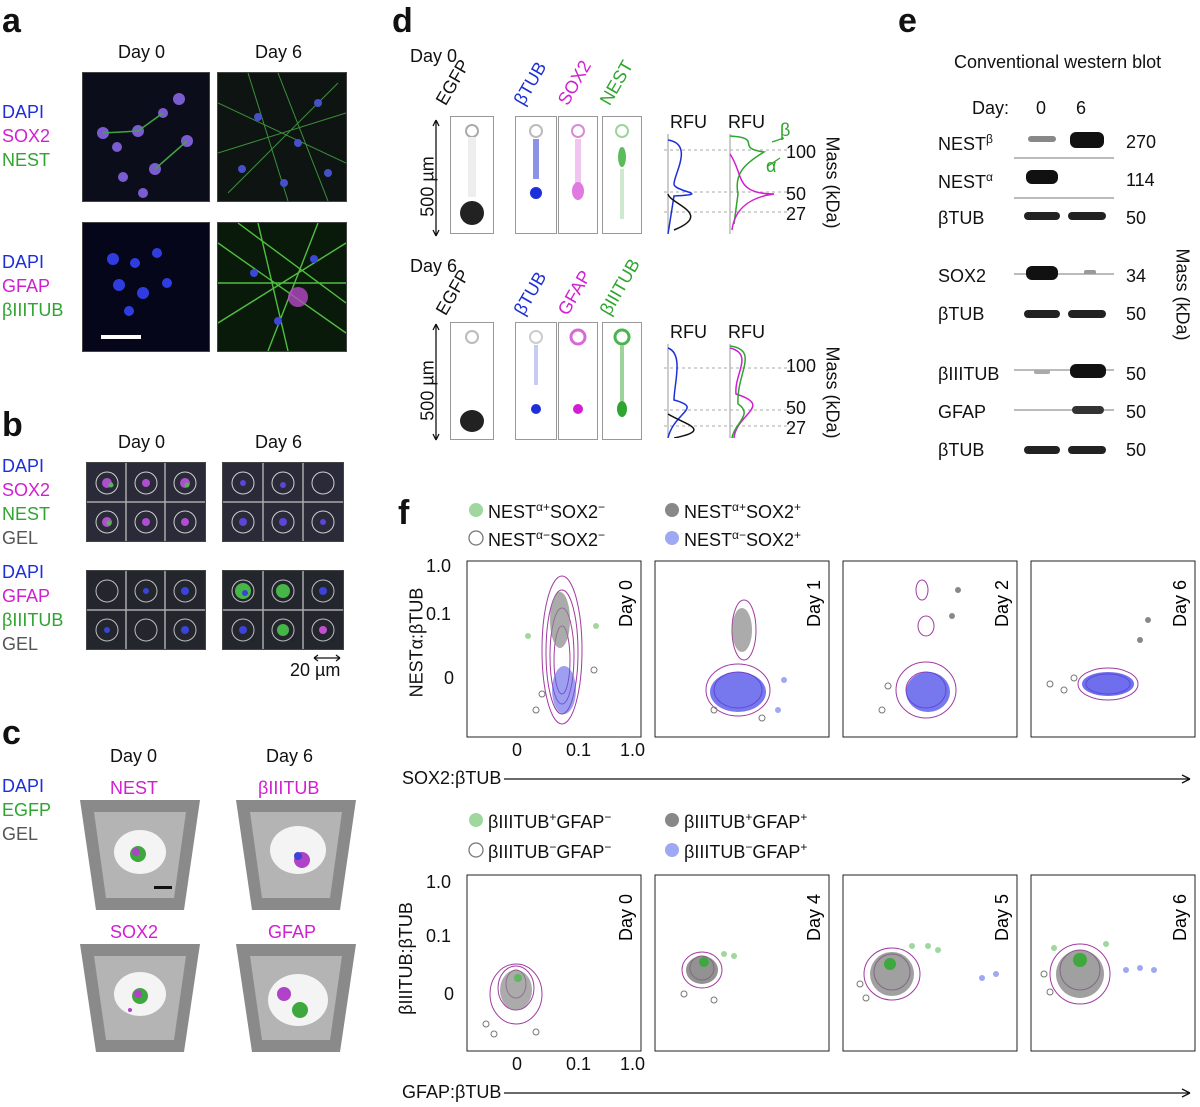 The height and width of the screenshot is (1107, 1200). I want to click on f-top-ytick-2: 0.1, so click(439, 614).